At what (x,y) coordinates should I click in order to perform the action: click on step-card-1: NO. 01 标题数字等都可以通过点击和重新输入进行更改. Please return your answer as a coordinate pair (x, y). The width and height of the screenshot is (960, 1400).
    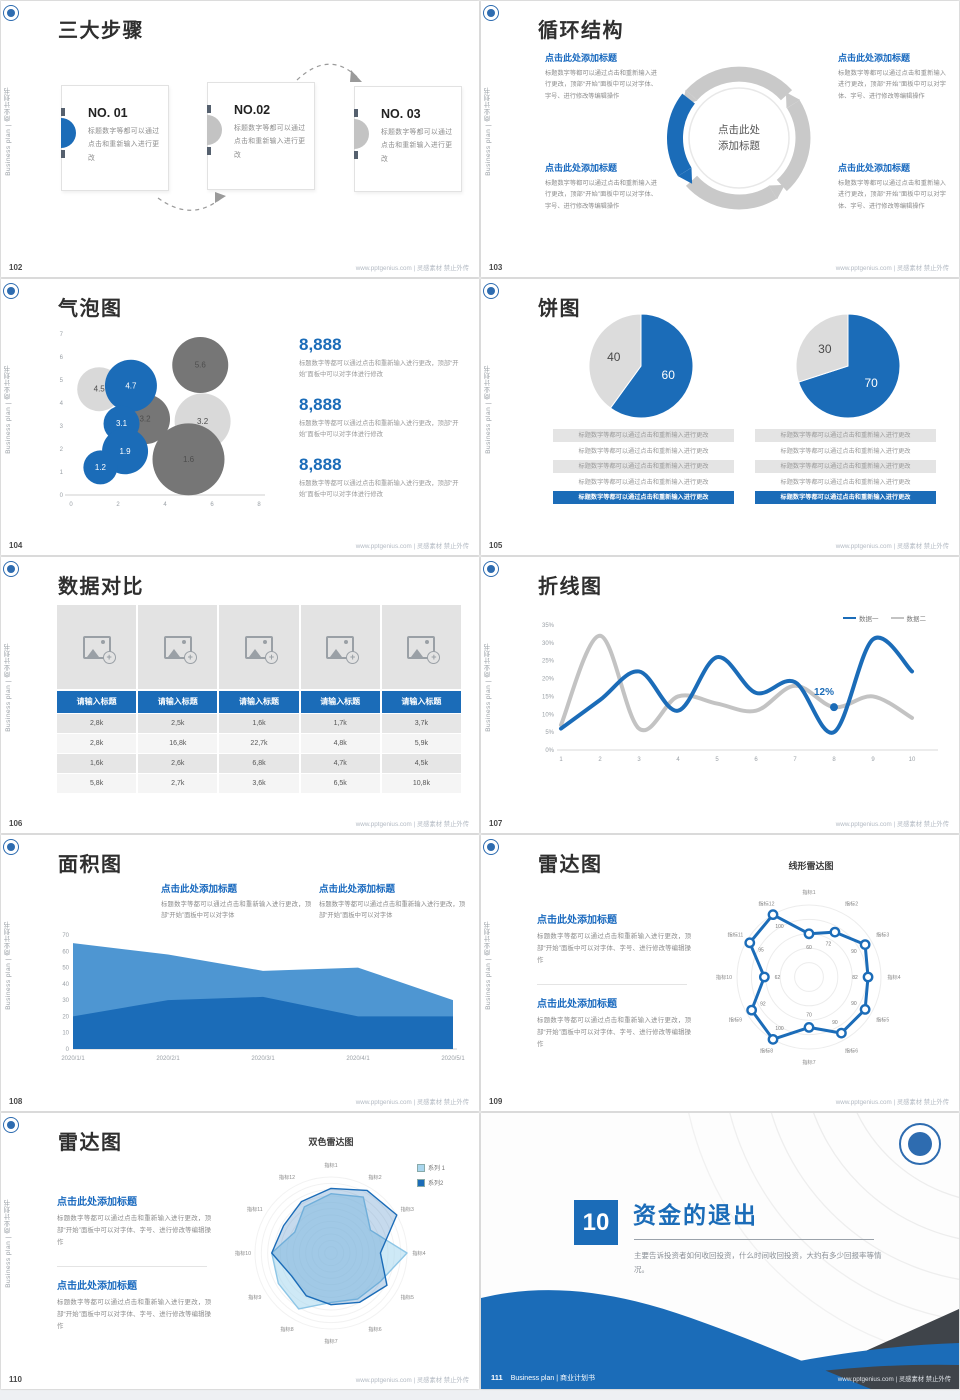
    Looking at the image, I should click on (115, 138).